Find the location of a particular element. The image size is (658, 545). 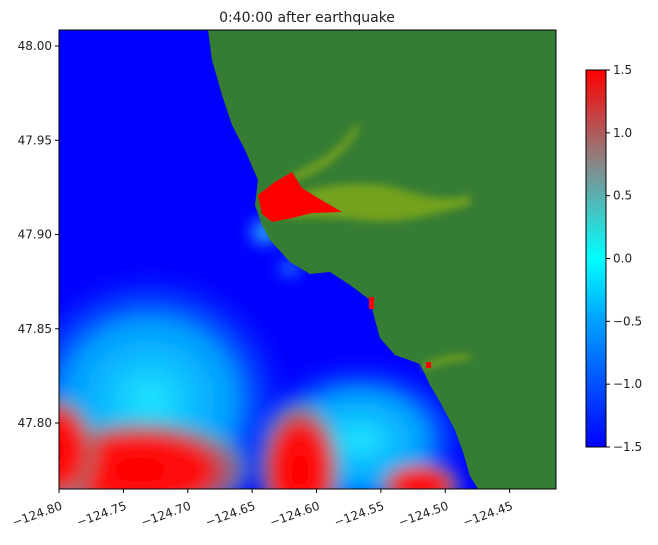

x-tick-label: −124.45 is located at coordinates (488, 514).